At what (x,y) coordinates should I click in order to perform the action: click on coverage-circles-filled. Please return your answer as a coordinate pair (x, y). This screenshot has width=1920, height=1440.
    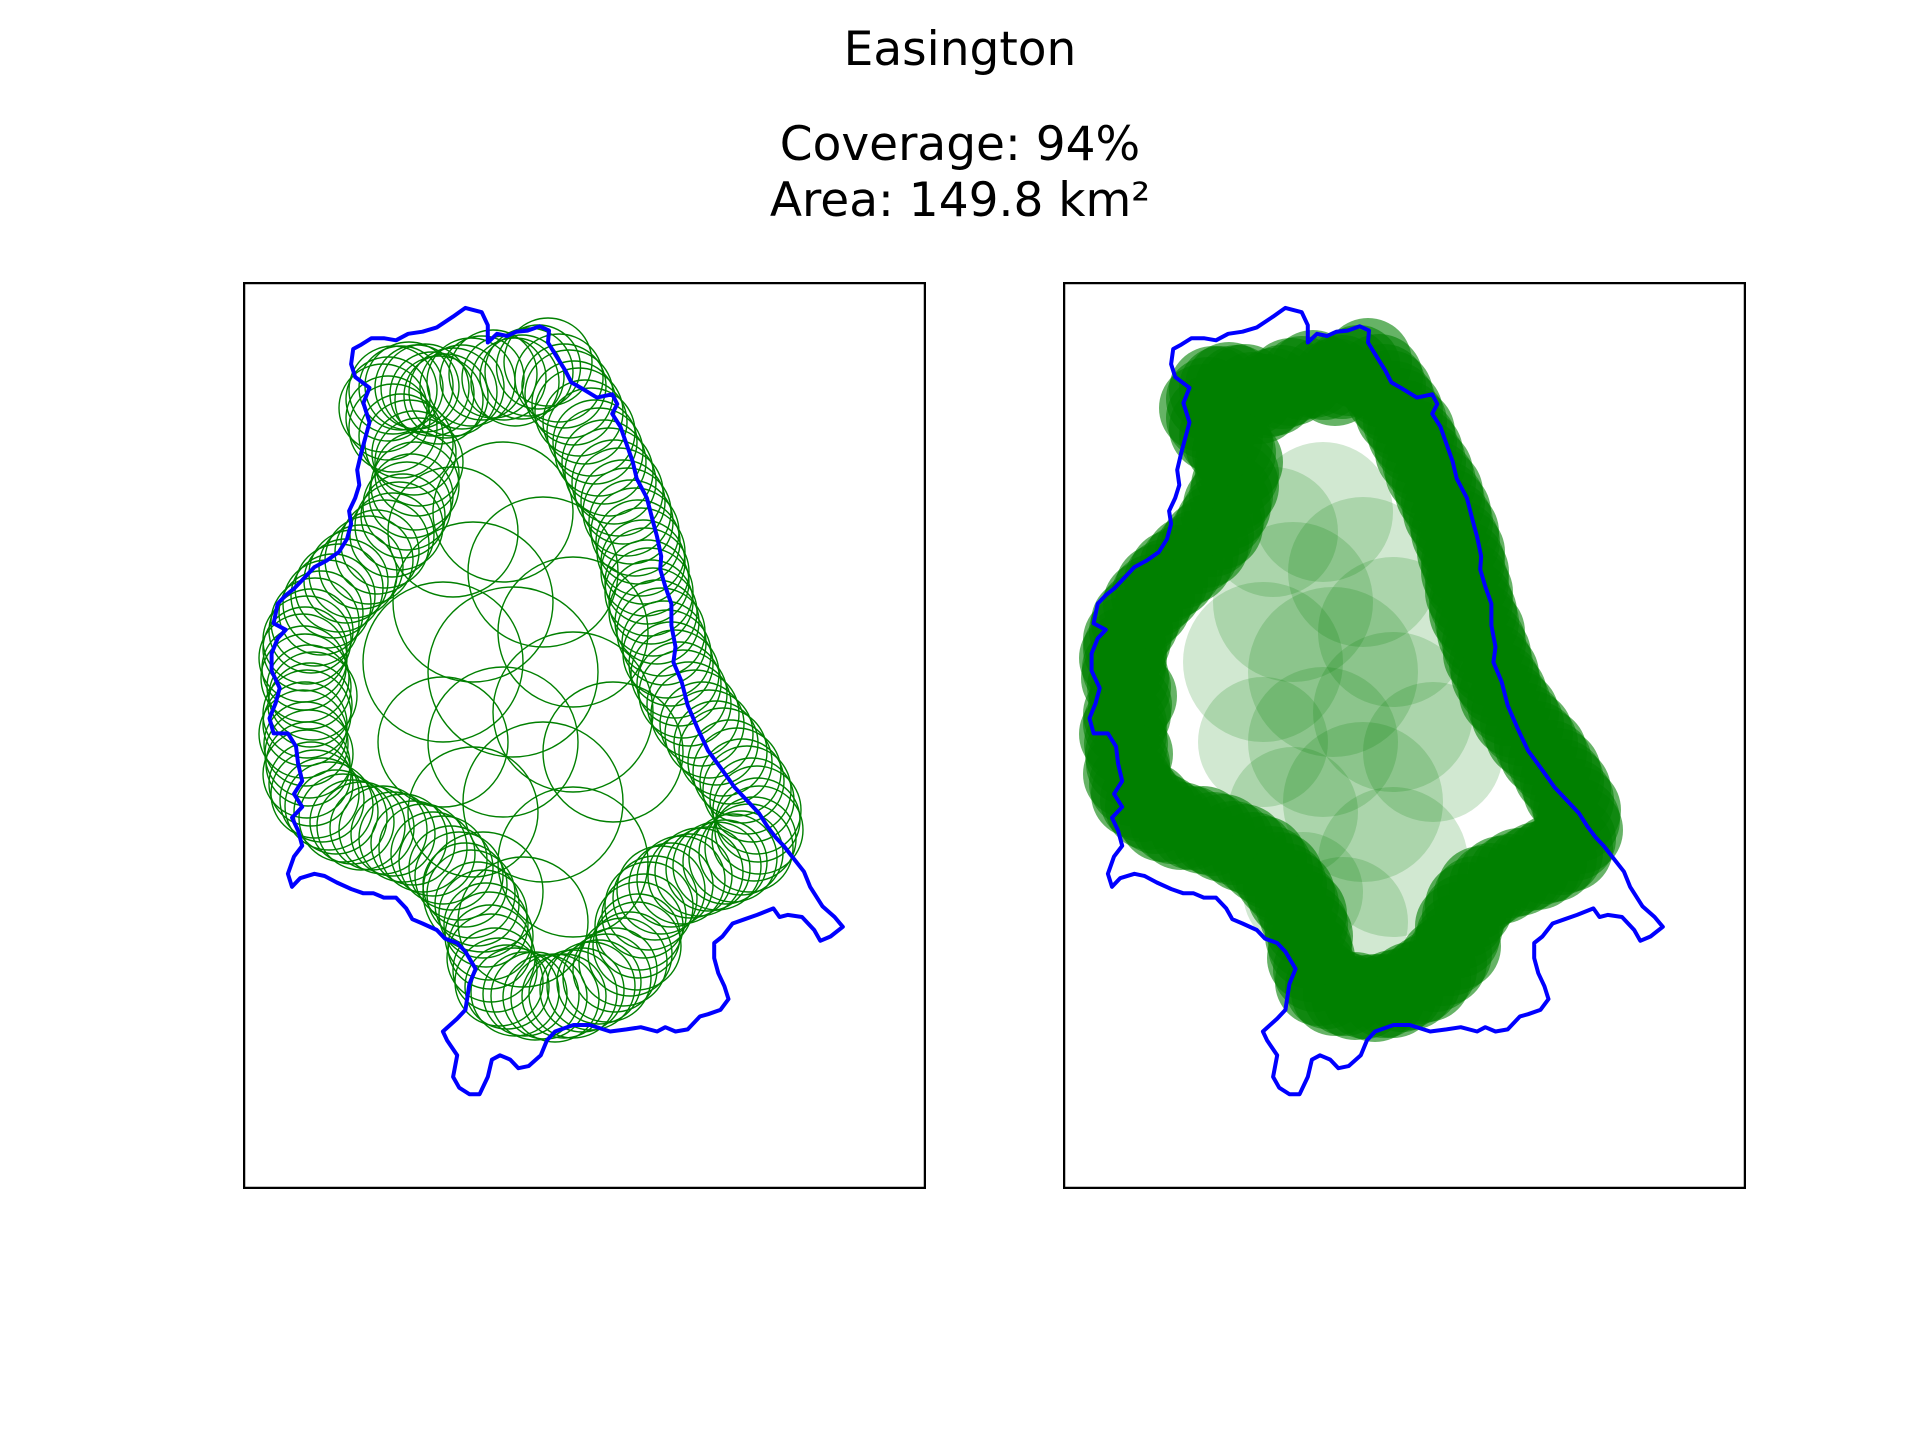
    Looking at the image, I should click on (1351, 680).